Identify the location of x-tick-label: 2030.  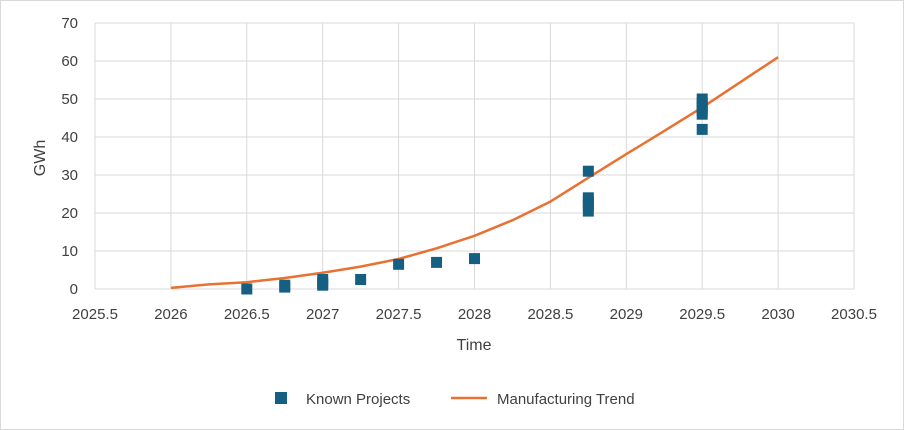
(777, 314).